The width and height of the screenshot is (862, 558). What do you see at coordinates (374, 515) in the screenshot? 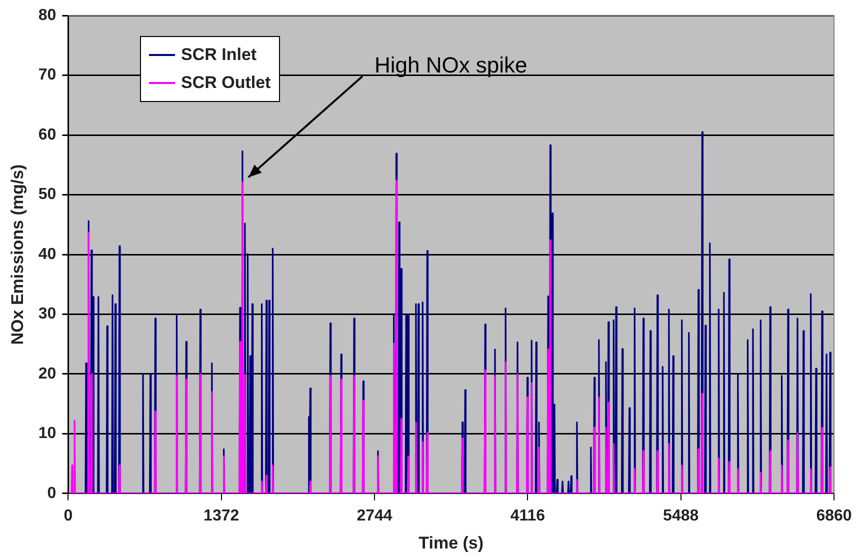
I see `x-tick-label: 2744` at bounding box center [374, 515].